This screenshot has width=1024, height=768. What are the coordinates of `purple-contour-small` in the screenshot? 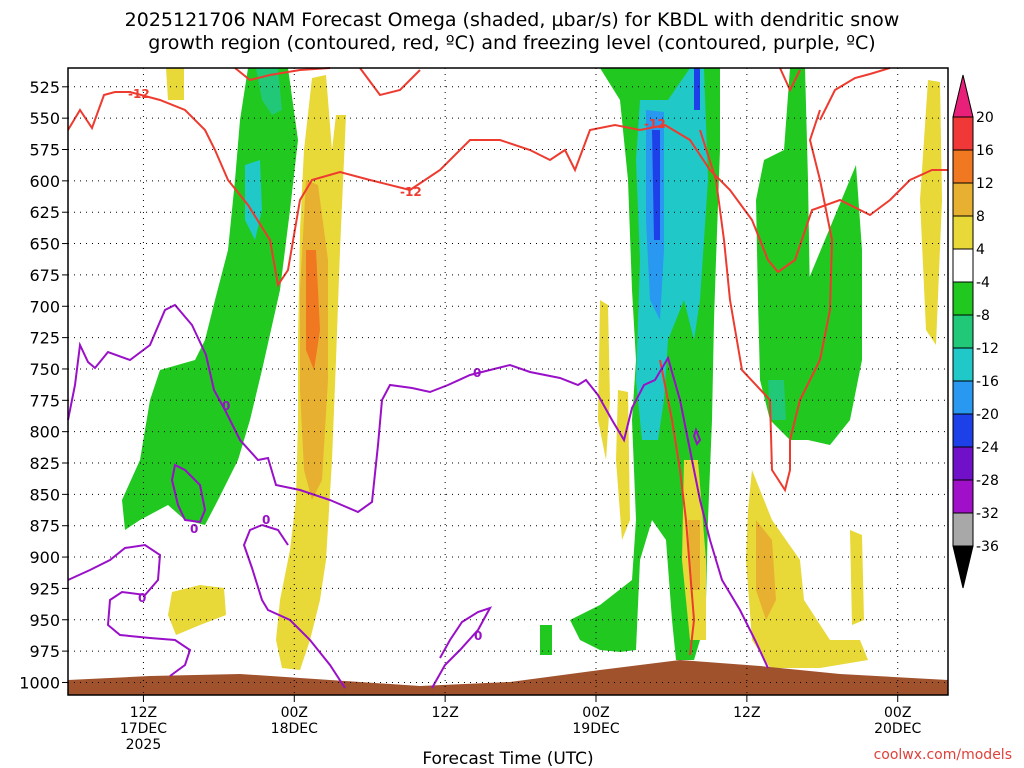 It's located at (697, 437).